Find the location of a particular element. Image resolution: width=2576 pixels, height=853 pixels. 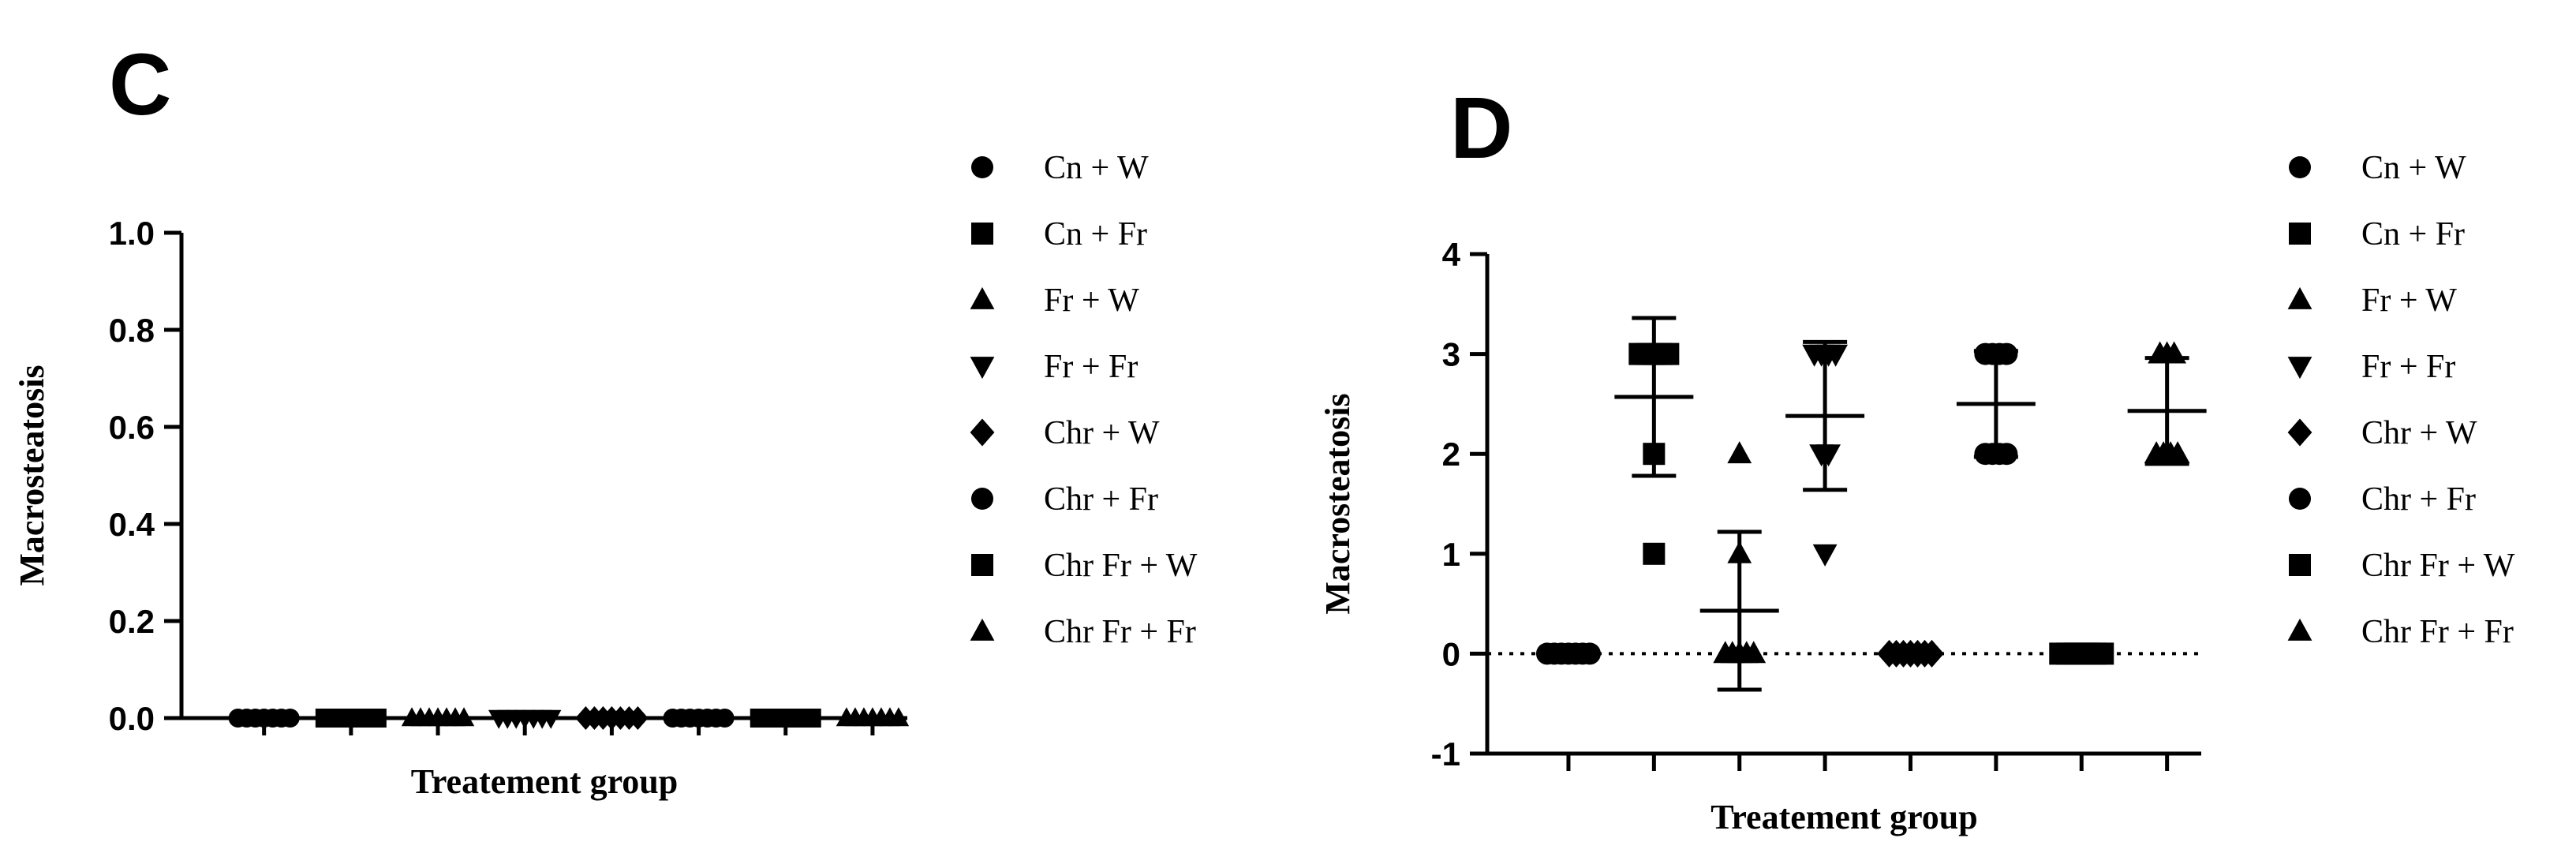

y-tick-label: 0.6 is located at coordinates (132, 427).